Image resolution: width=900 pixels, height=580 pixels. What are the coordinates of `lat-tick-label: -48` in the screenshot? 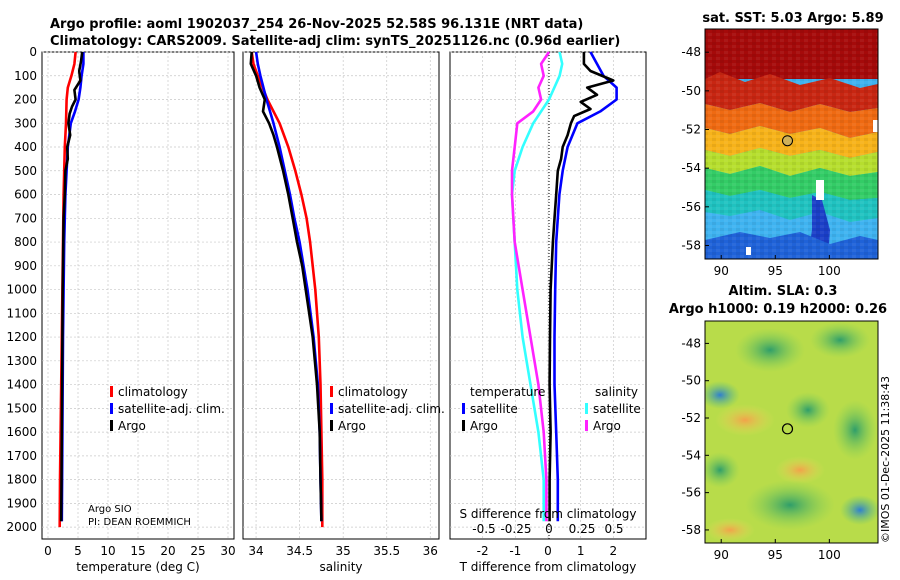 It's located at (691, 52).